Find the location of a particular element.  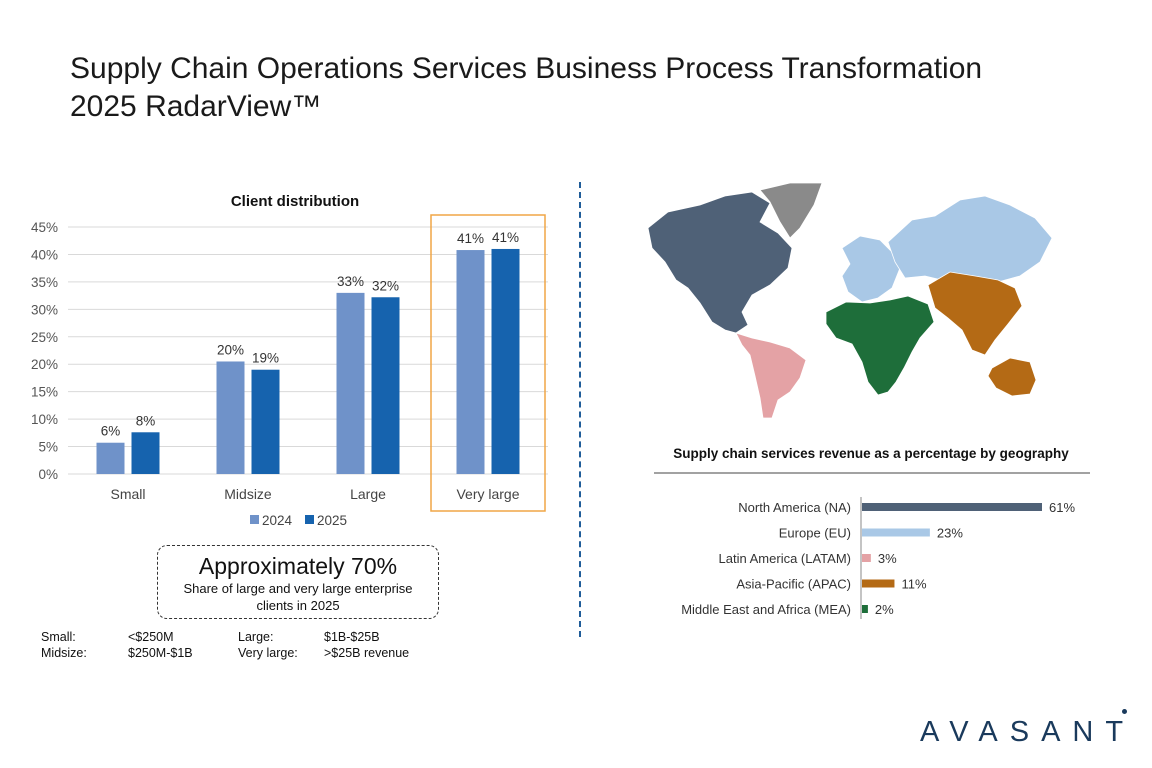

size-def-value-small: <$250M is located at coordinates (151, 637).